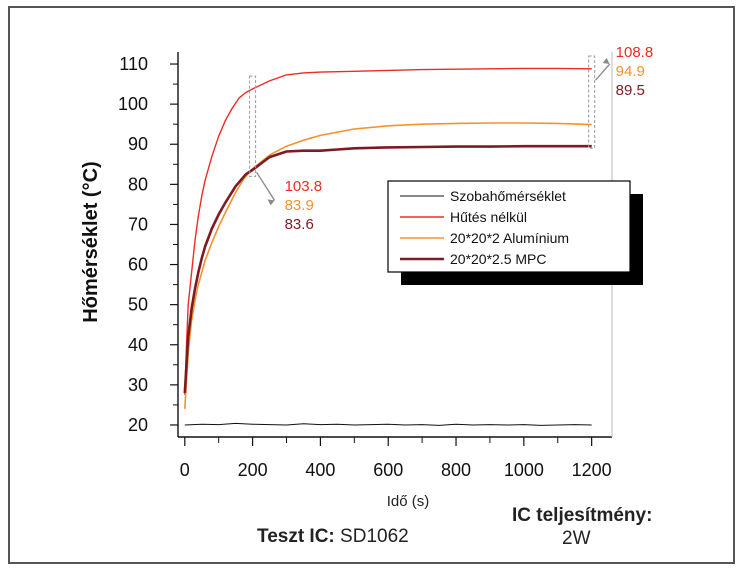 The image size is (745, 572). What do you see at coordinates (576, 538) in the screenshot?
I see `ic-power-value: 2W` at bounding box center [576, 538].